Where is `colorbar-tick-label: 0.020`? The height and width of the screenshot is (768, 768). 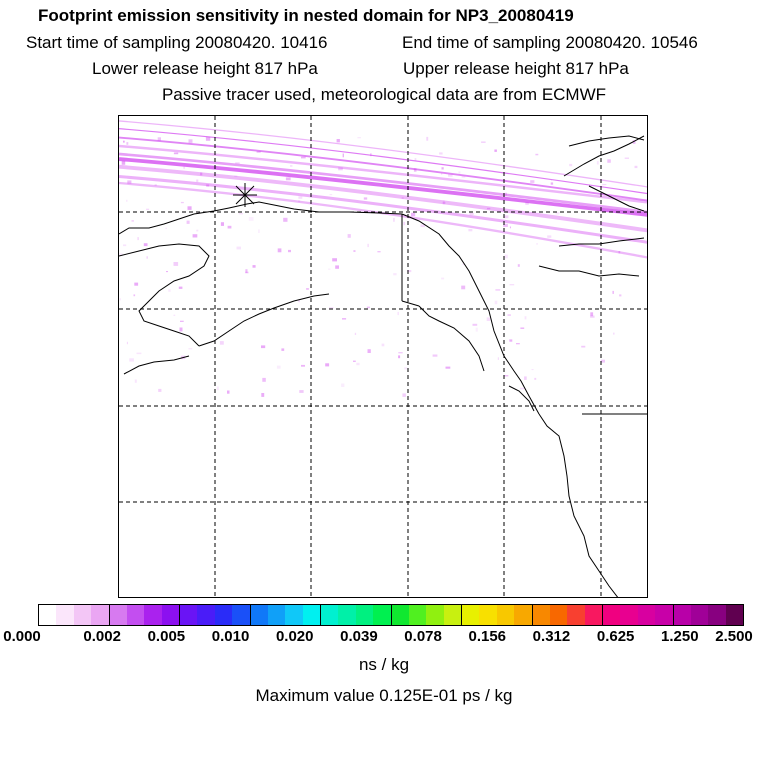
colorbar-tick-label: 0.020 is located at coordinates (294, 636).